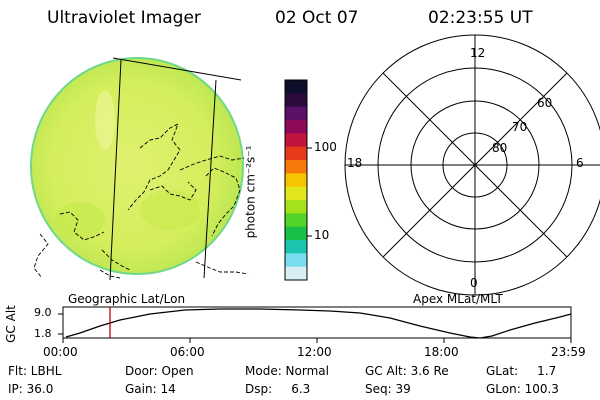 The width and height of the screenshot is (600, 400). I want to click on colorbar-tick-10: 10, so click(322, 235).